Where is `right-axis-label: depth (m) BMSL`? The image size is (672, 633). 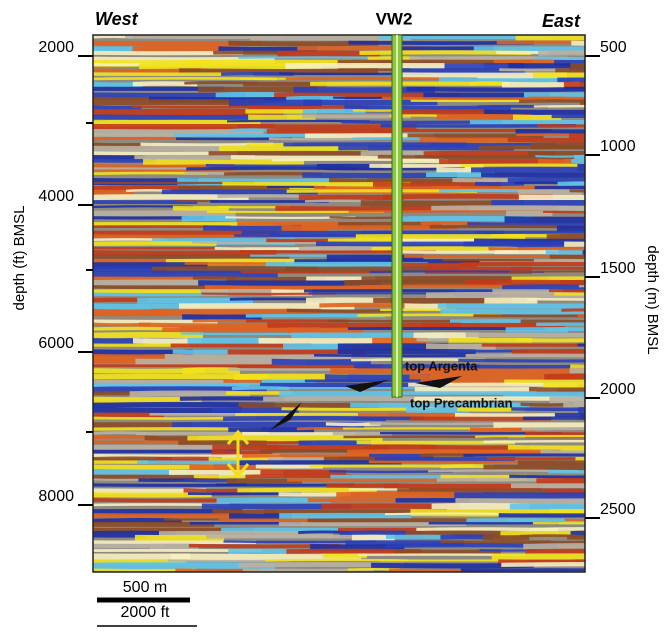 right-axis-label: depth (m) BMSL is located at coordinates (652, 299).